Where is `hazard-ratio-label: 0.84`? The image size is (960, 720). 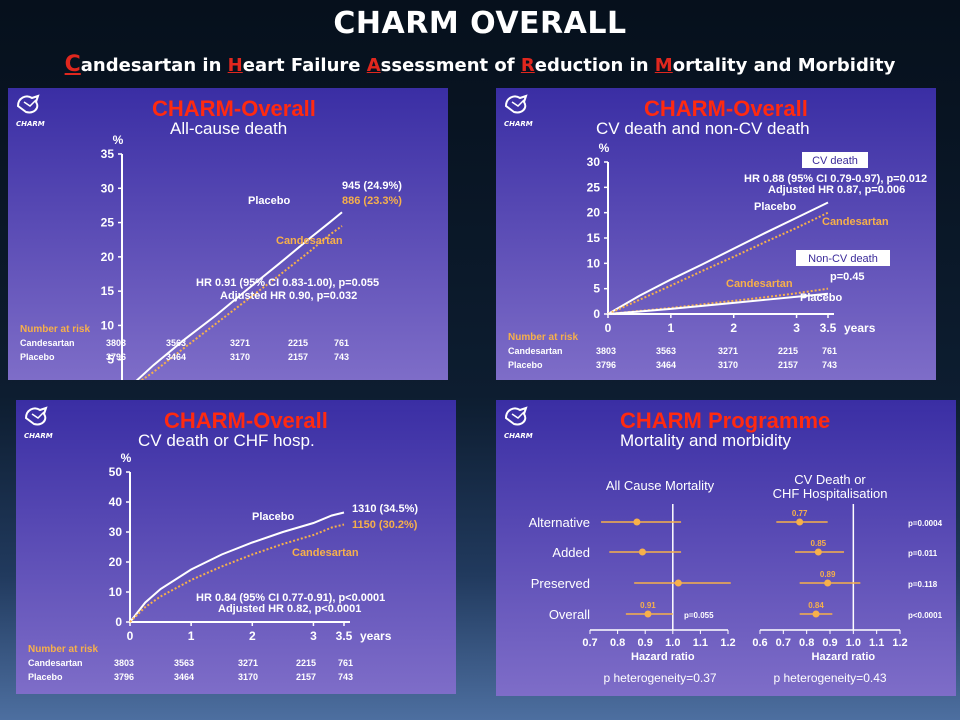 hazard-ratio-label: 0.84 is located at coordinates (816, 605).